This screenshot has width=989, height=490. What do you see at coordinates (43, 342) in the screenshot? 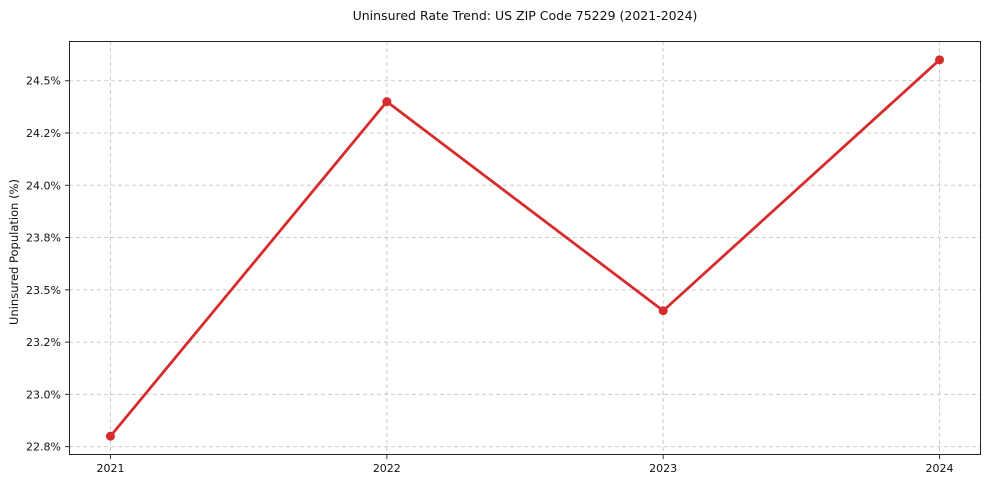
I see `y-tick-label: 23.2%` at bounding box center [43, 342].